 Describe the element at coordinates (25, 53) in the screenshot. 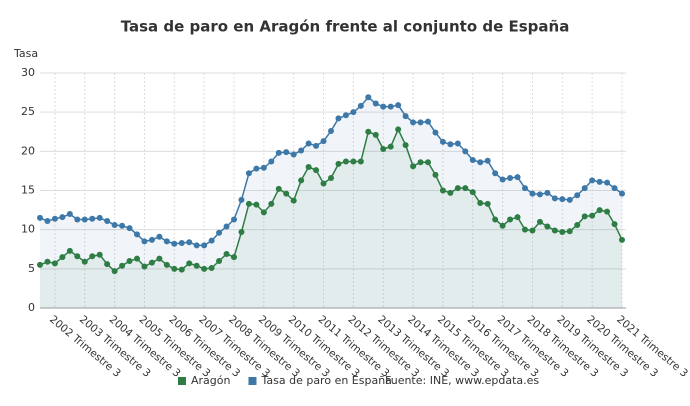

I see `y-axis-label: Tasa` at that location.